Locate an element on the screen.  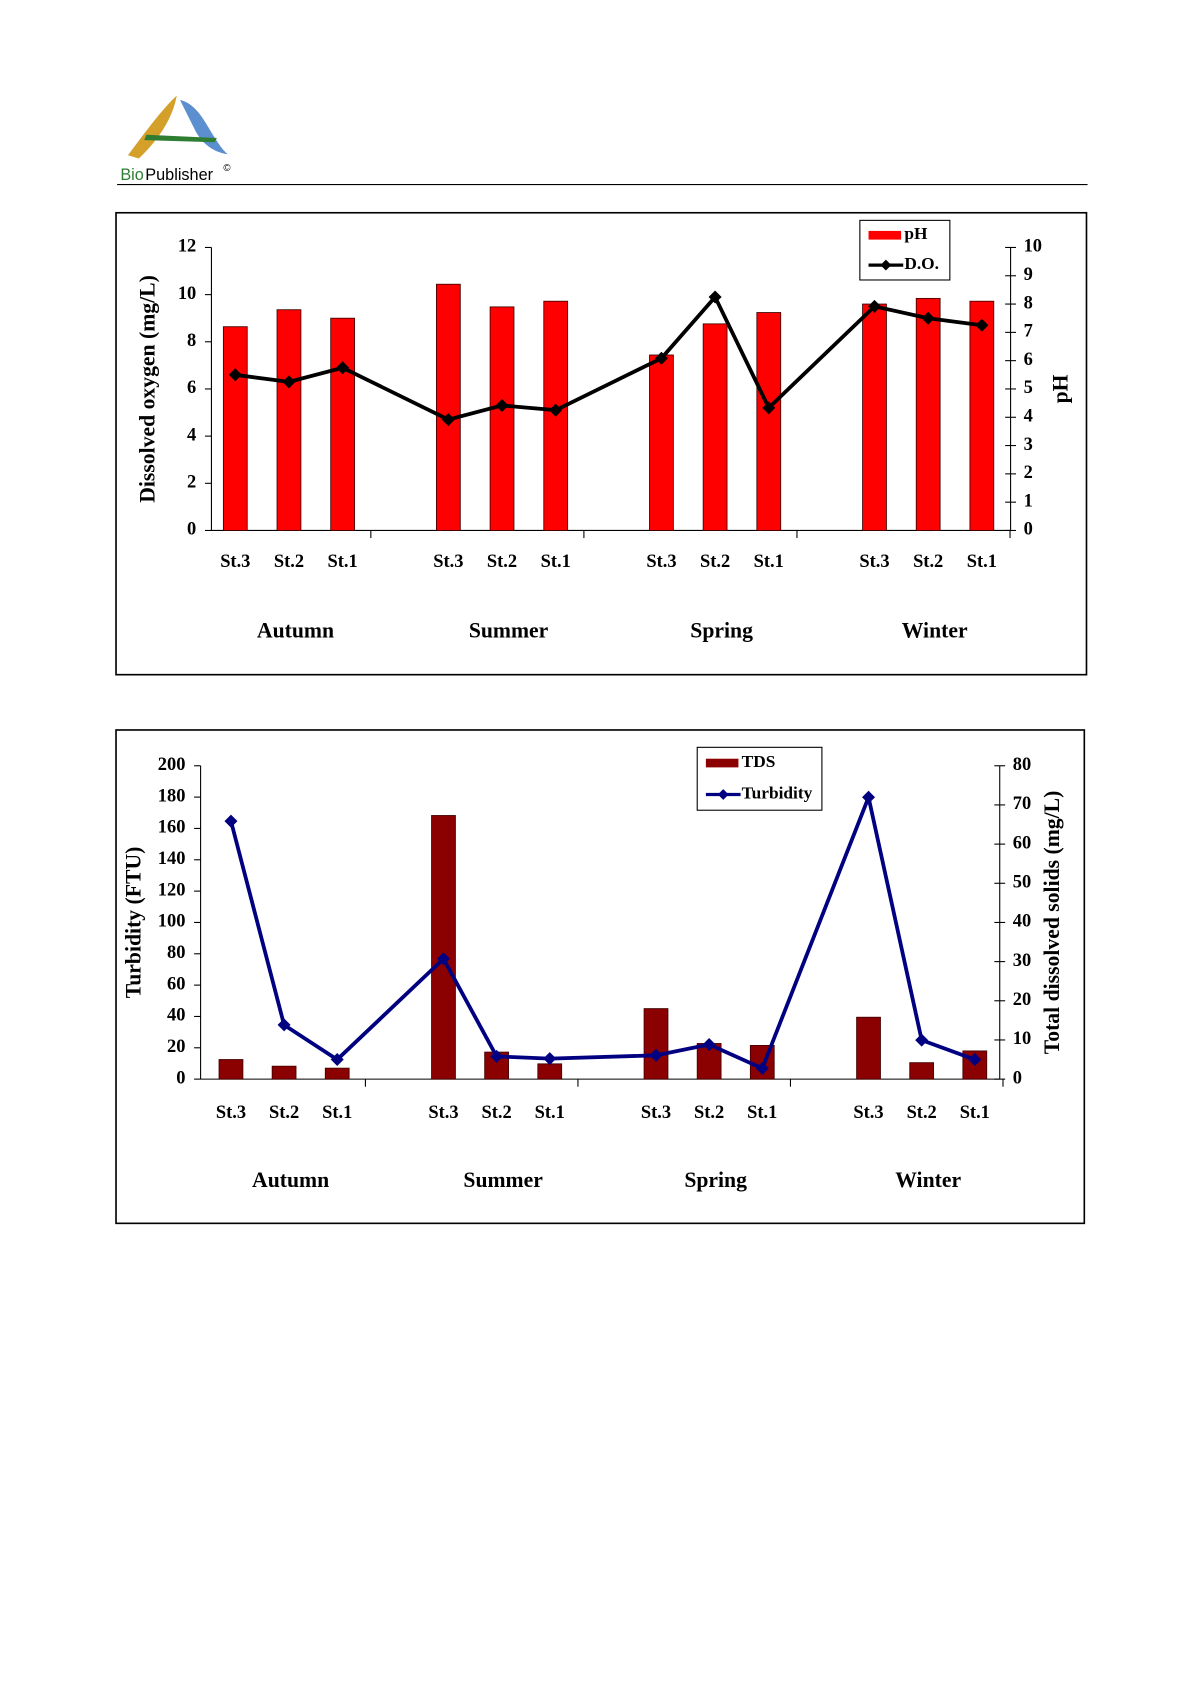
legend-swatch is located at coordinates (886, 265).